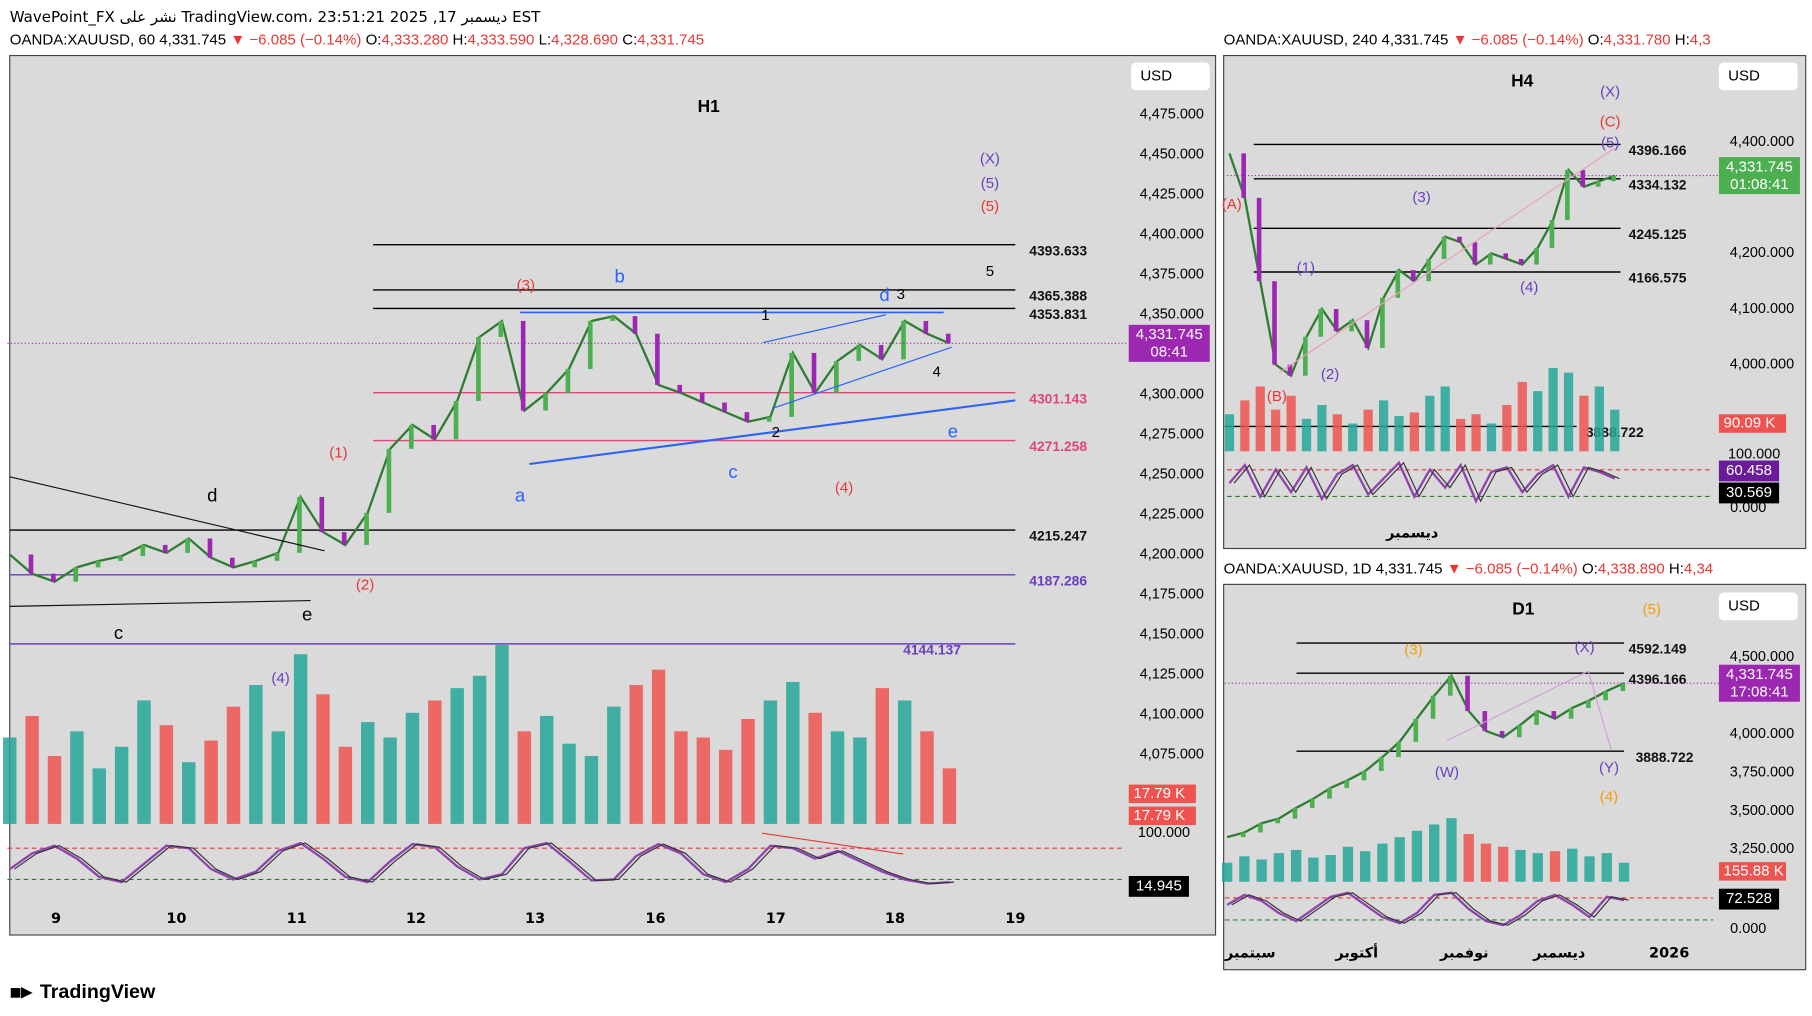 The image size is (1812, 1016). Describe the element at coordinates (1172, 514) in the screenshot. I see `y-tick-label: 4,225.000` at that location.